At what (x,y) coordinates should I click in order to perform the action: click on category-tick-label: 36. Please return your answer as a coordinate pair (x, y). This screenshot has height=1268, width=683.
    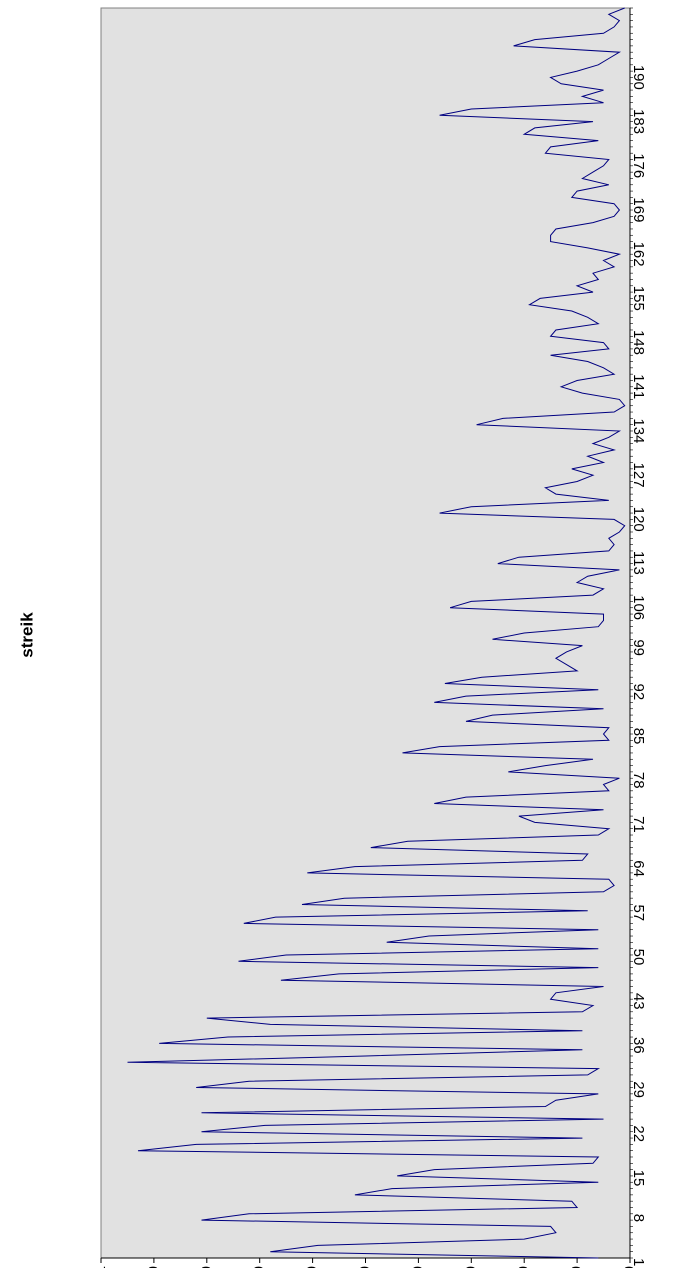
    Looking at the image, I should click on (638, 1045).